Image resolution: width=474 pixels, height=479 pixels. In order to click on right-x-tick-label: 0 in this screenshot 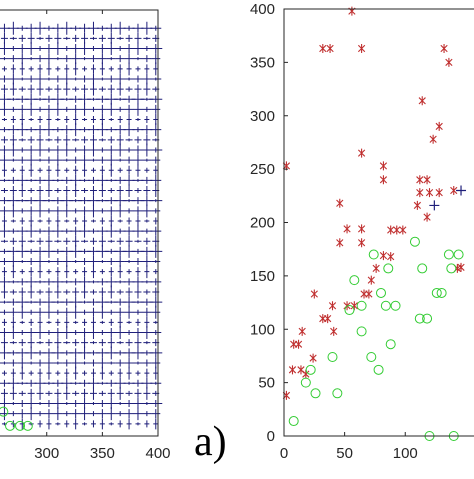, I will do `click(284, 453)`.